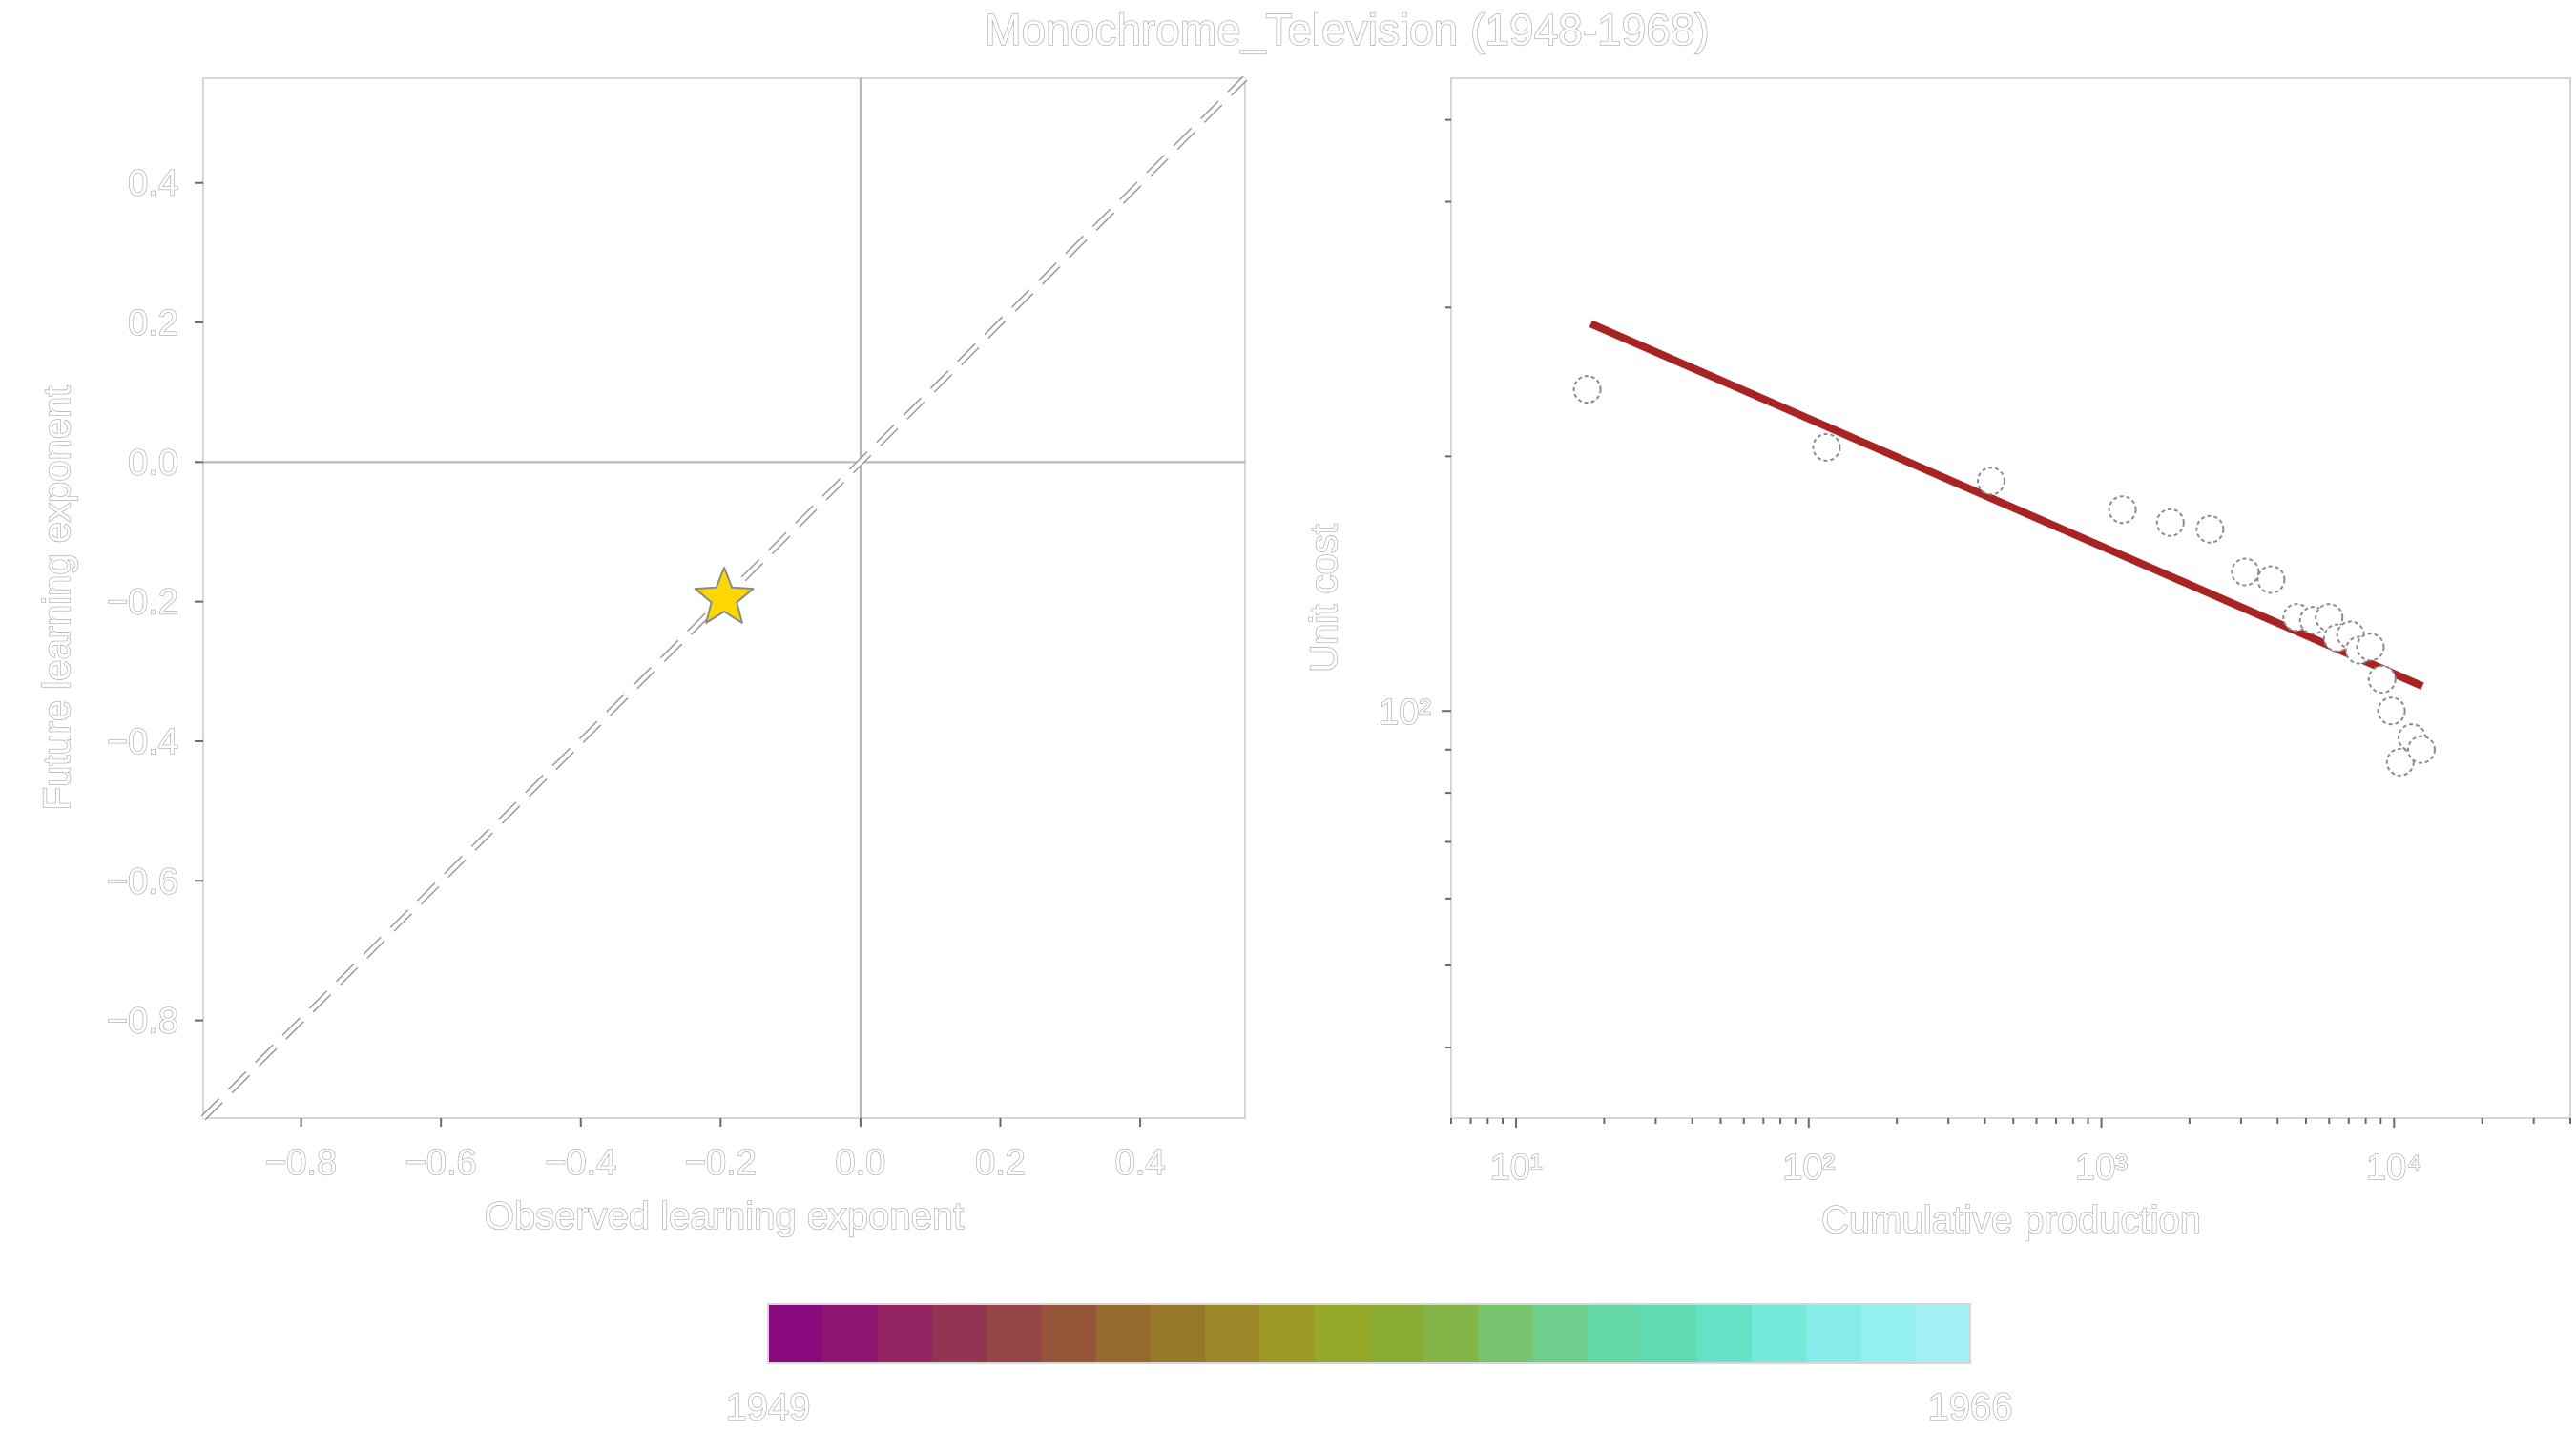 The height and width of the screenshot is (1431, 2576). I want to click on left-x-tick-label: −0.4, so click(580, 1163).